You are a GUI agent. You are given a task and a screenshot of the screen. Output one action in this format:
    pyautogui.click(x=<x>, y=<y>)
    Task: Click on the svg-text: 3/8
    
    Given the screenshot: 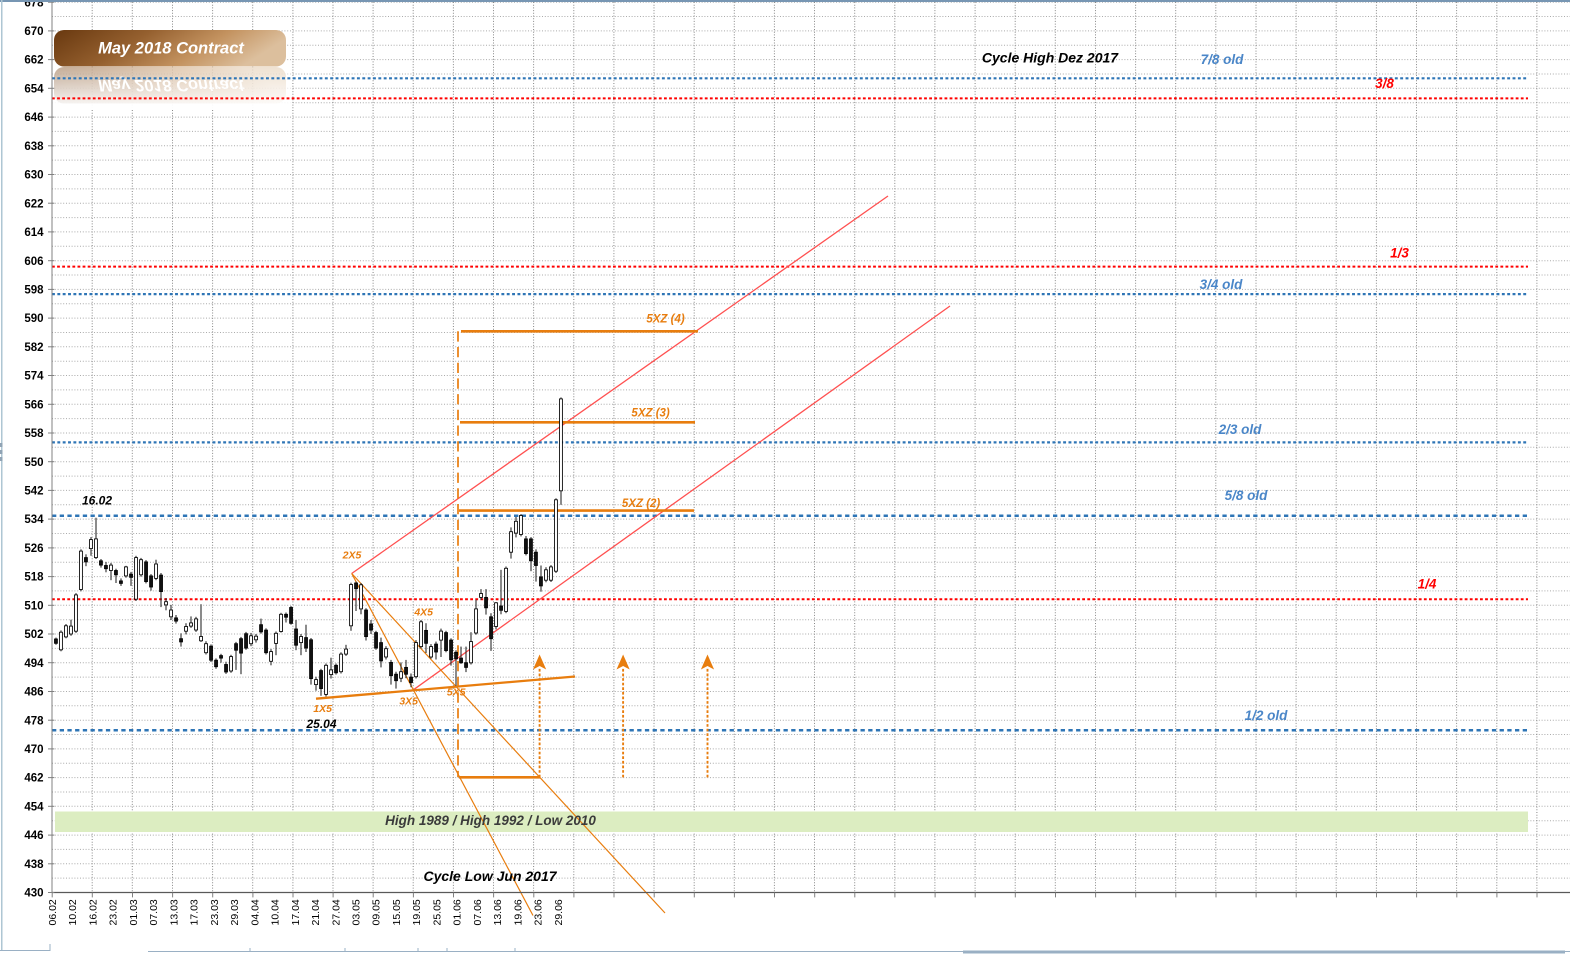 What is the action you would take?
    pyautogui.click(x=1384, y=83)
    